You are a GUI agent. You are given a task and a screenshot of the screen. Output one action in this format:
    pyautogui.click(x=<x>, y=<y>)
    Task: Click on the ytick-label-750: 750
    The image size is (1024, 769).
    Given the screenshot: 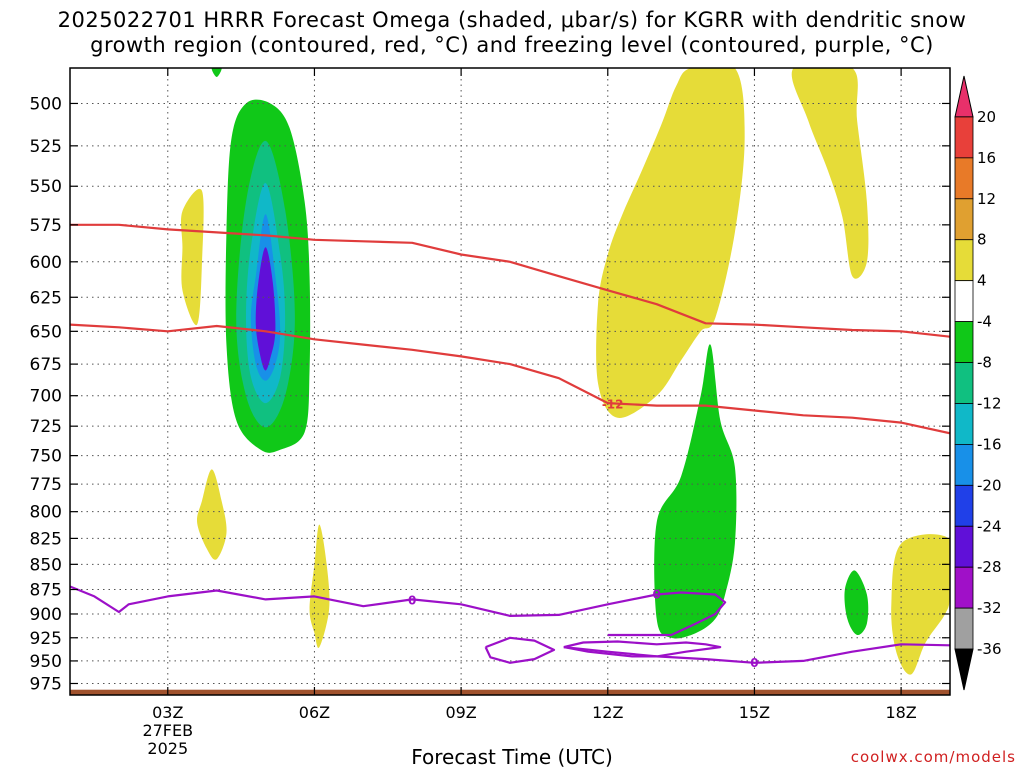 What is the action you would take?
    pyautogui.click(x=46, y=457)
    